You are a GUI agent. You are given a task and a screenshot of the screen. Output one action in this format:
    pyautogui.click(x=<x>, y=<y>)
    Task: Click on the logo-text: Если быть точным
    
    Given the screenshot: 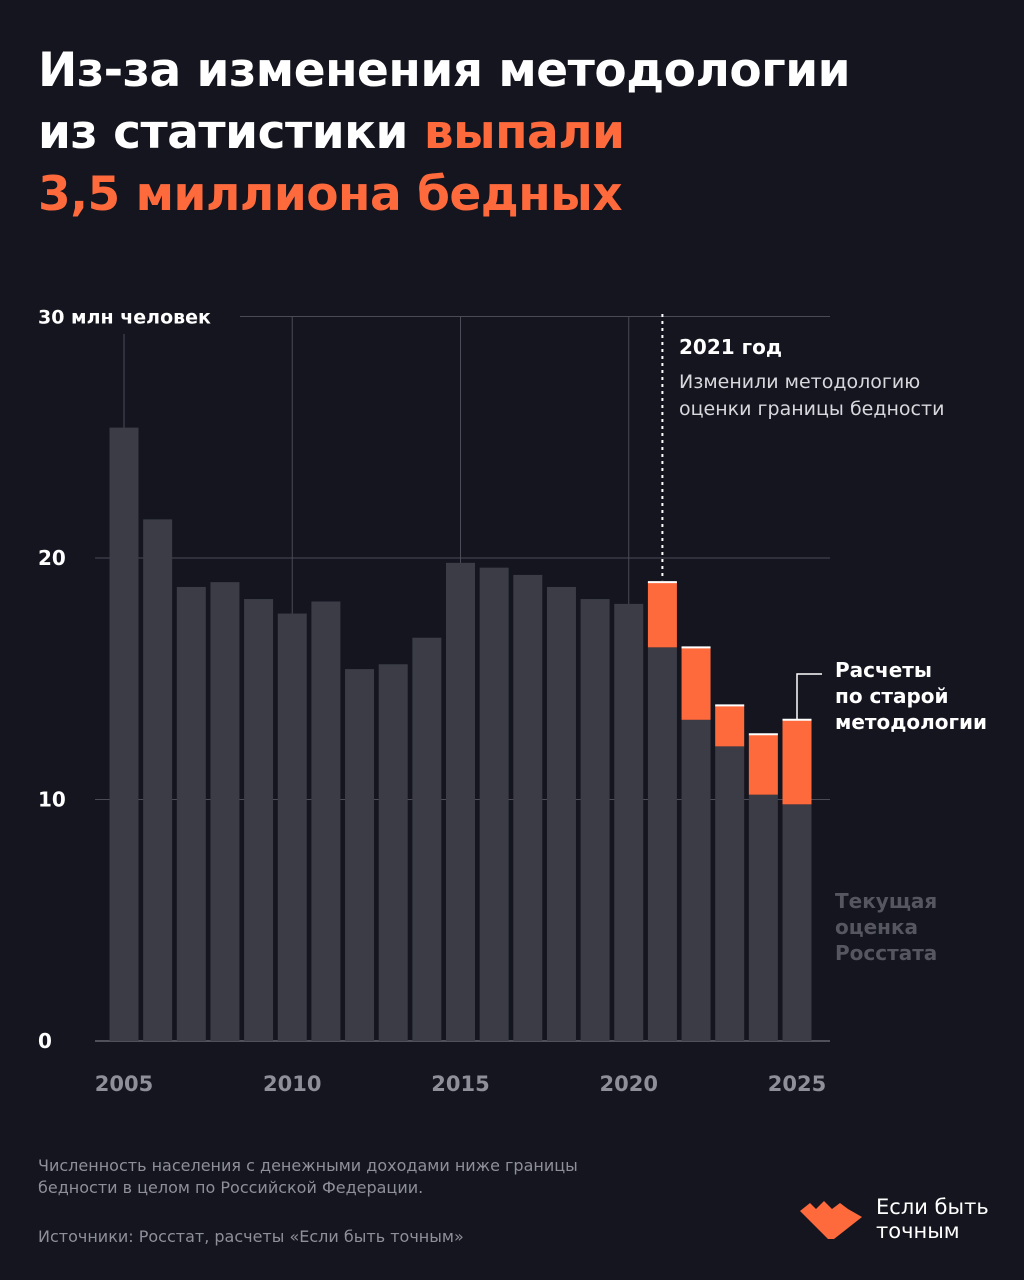 What is the action you would take?
    pyautogui.click(x=932, y=1219)
    